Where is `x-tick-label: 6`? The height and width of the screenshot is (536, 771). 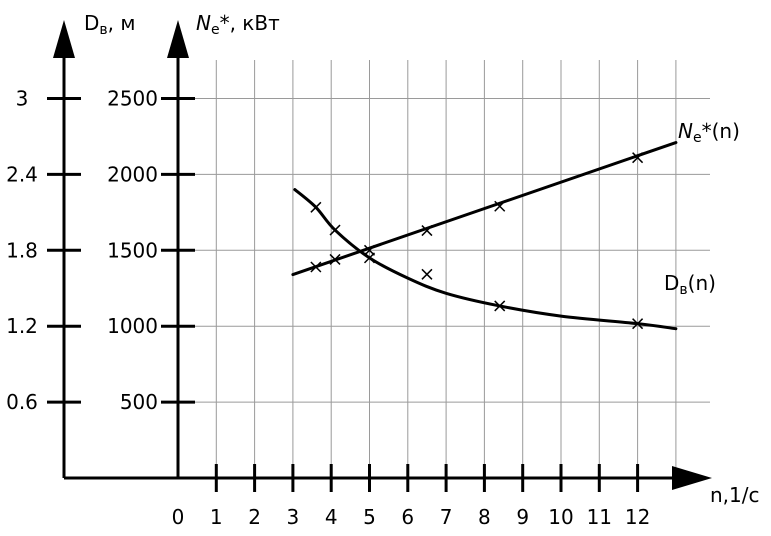
x-tick-label: 6 is located at coordinates (407, 517).